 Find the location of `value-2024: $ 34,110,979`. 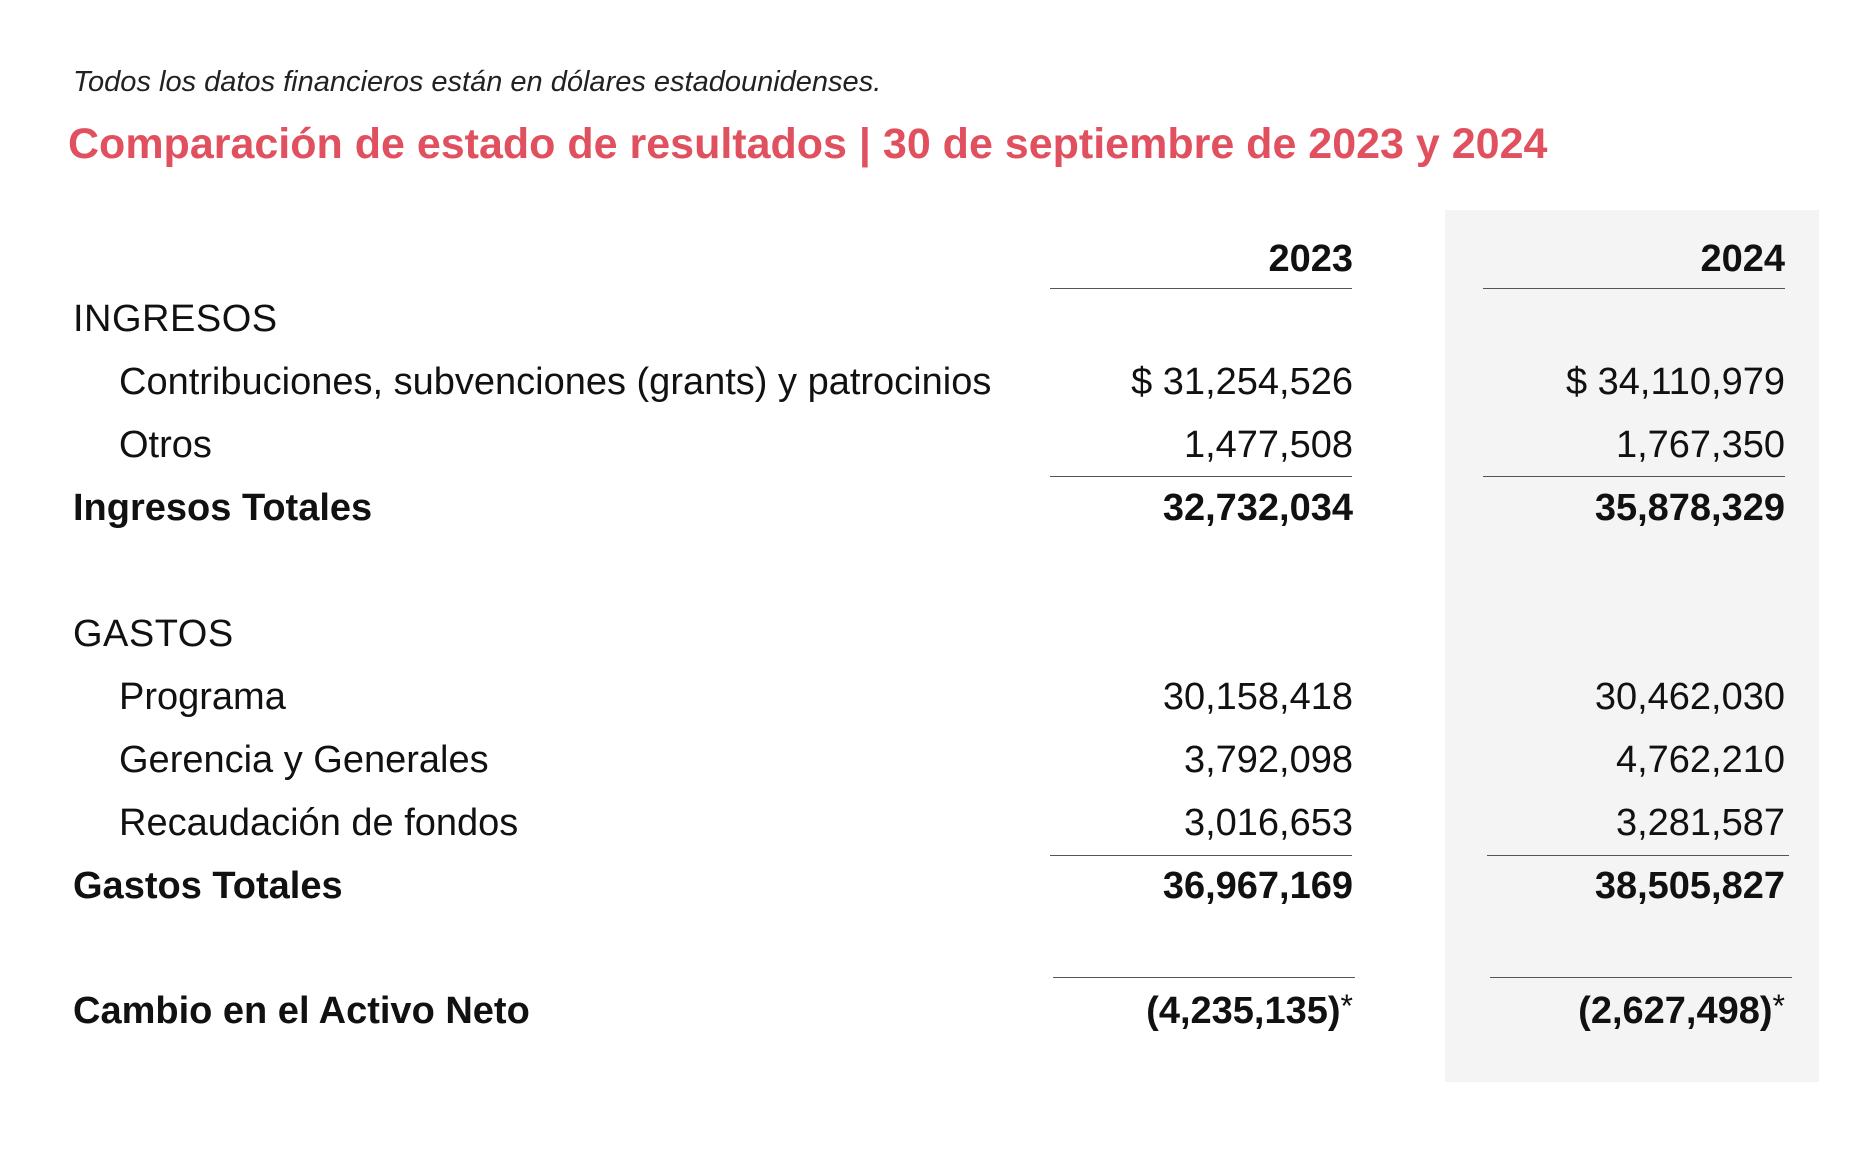

value-2024: $ 34,110,979 is located at coordinates (1675, 382).